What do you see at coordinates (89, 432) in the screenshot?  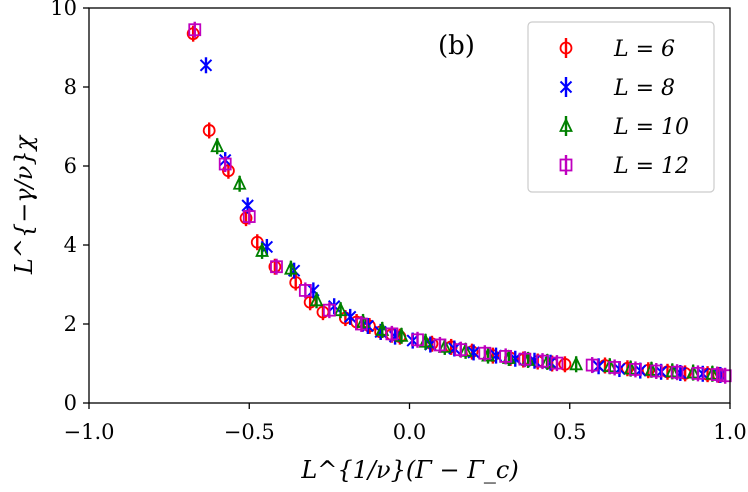 I see `x-tick-label: −1.0` at bounding box center [89, 432].